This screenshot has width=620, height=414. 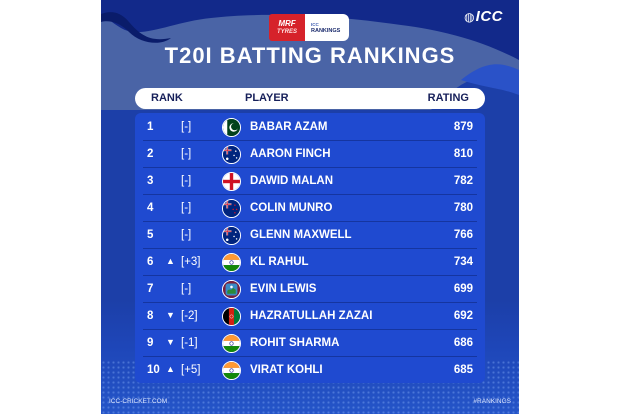 I want to click on table-row: 5 [-] GLENN MAXWELL 766, so click(x=310, y=235).